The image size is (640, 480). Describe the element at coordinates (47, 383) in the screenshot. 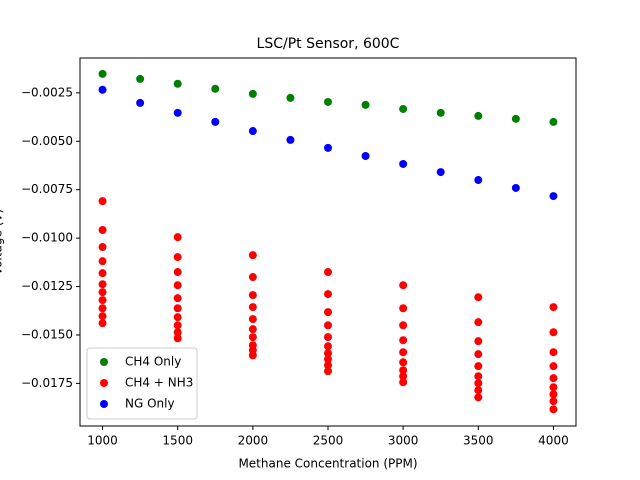

I see `y-tick-label: −0.0175` at that location.